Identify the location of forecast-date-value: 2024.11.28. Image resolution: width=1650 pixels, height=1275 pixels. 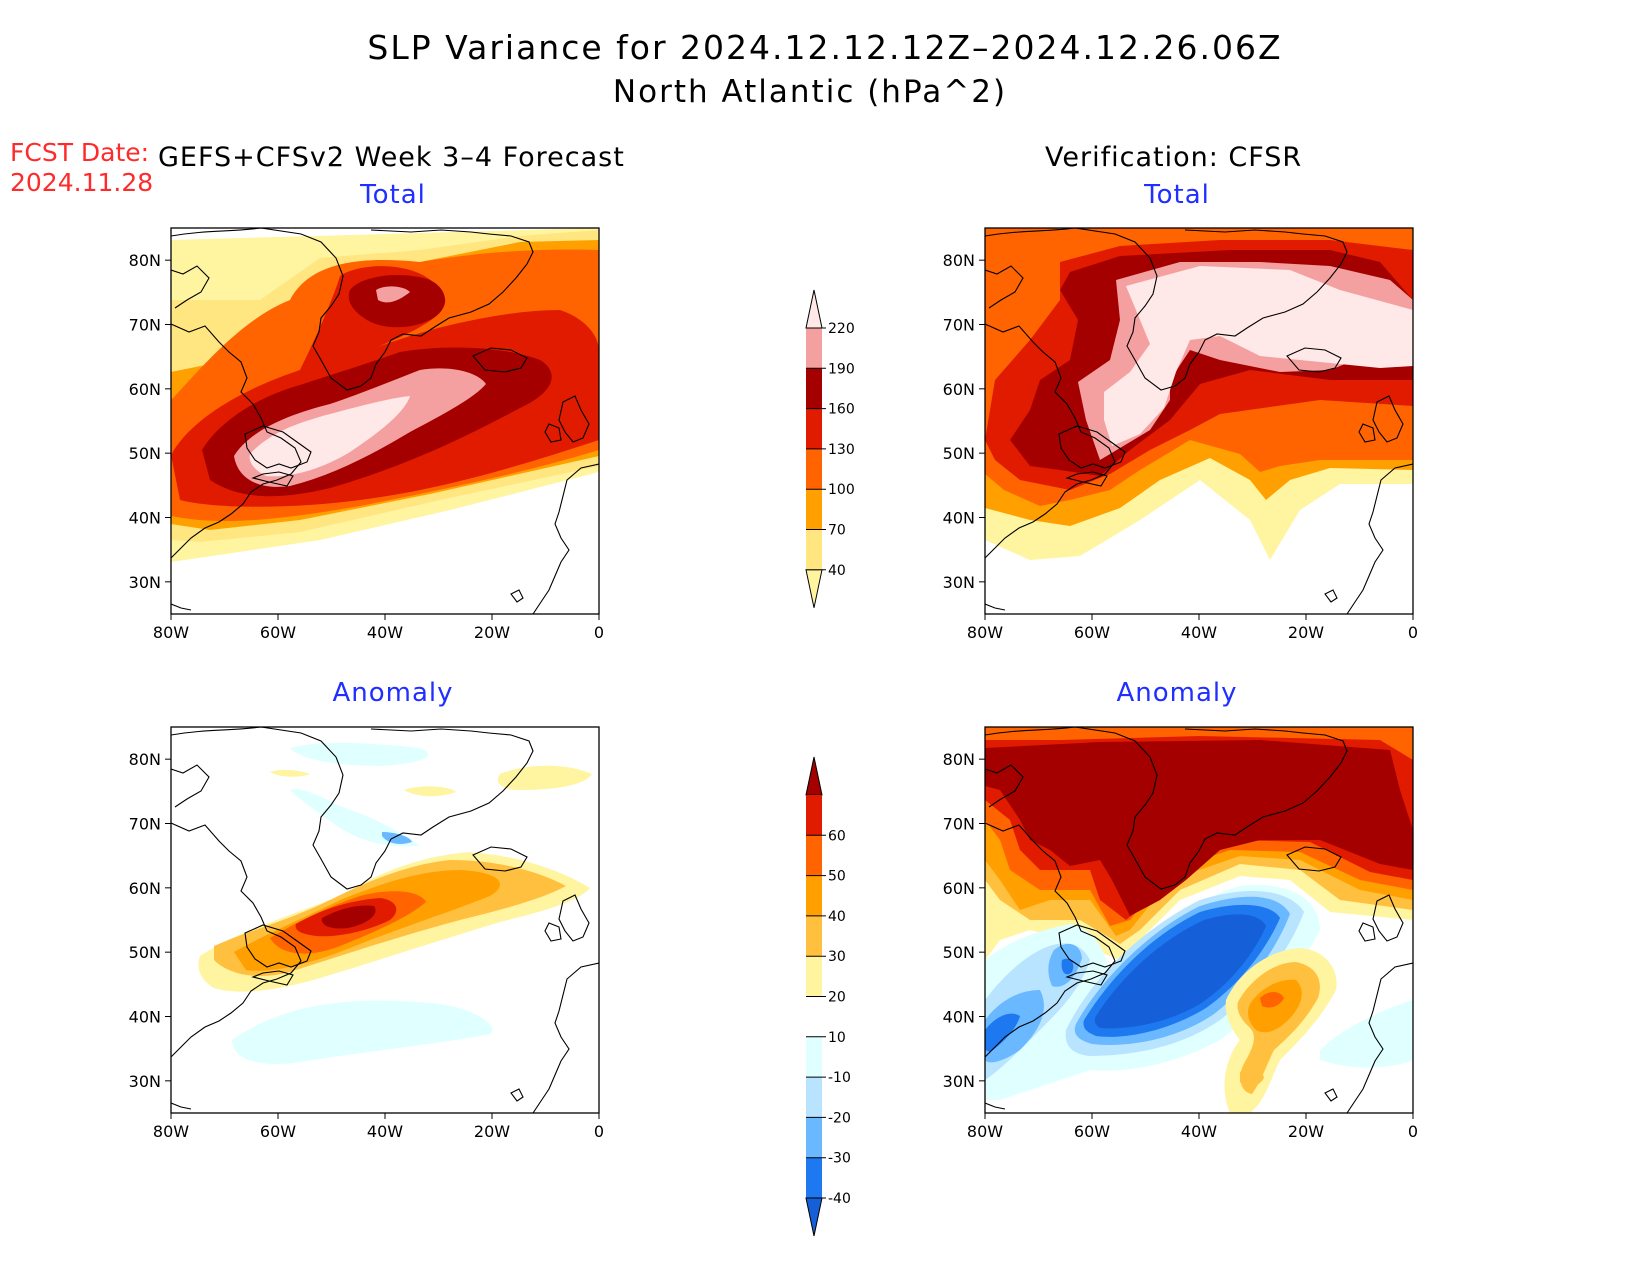
(82, 182).